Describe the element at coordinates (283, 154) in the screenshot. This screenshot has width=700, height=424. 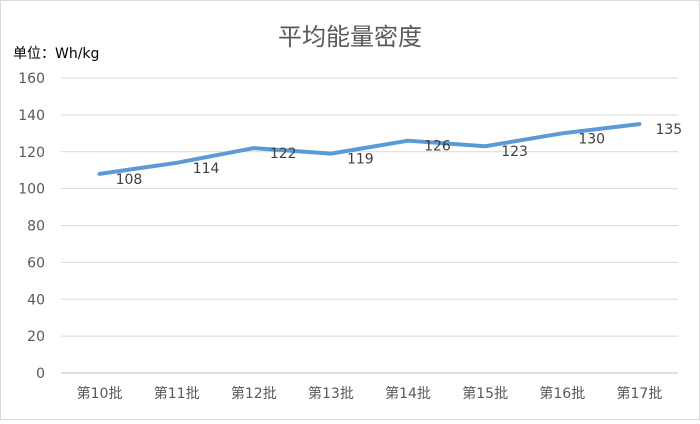
I see `data-label: 122` at that location.